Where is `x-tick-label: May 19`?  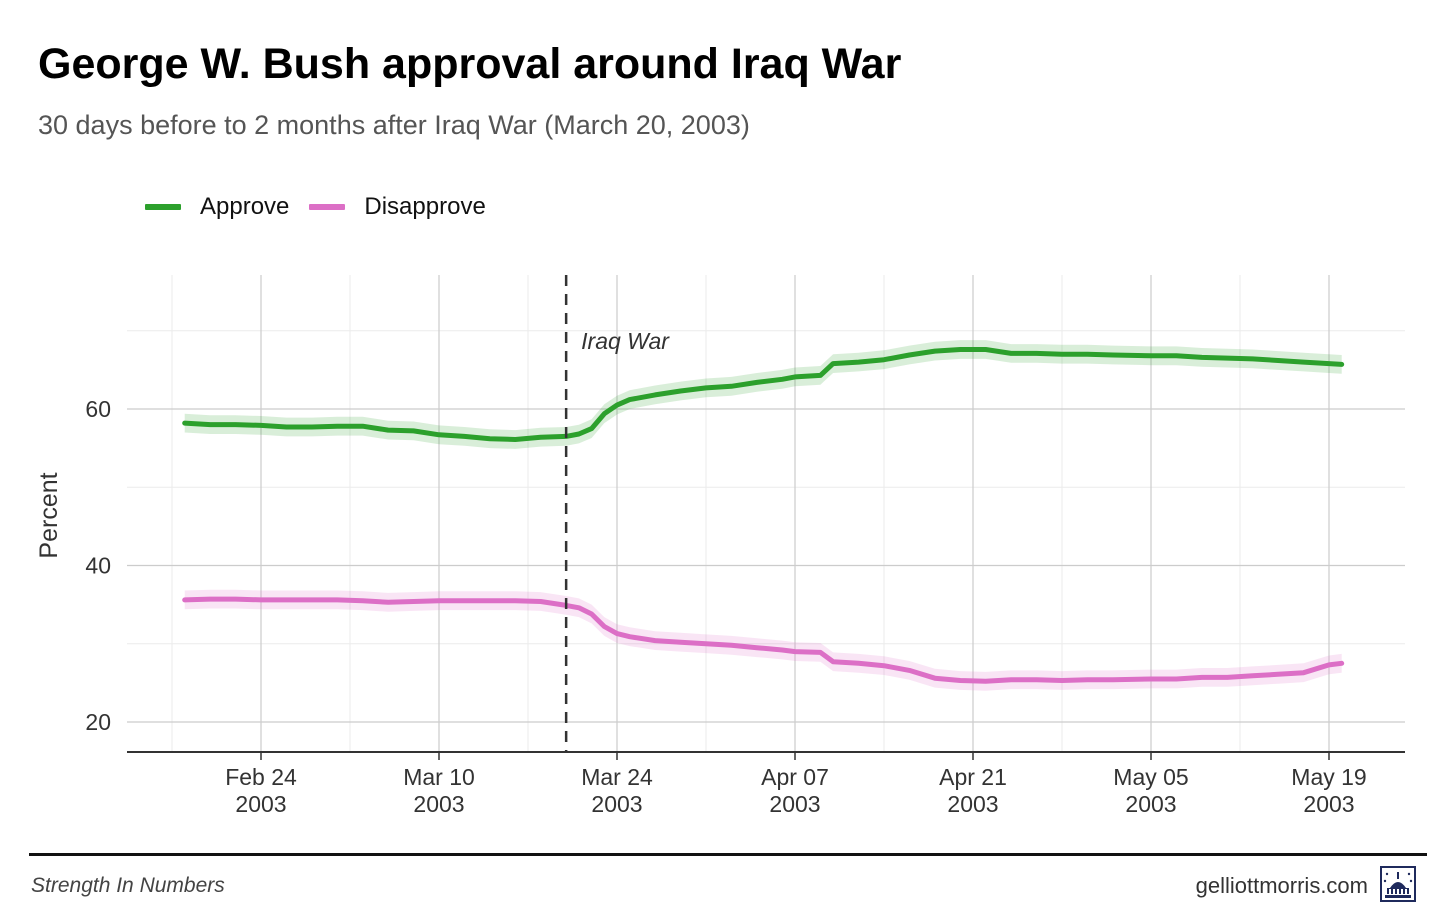 x-tick-label: May 19 is located at coordinates (1328, 777).